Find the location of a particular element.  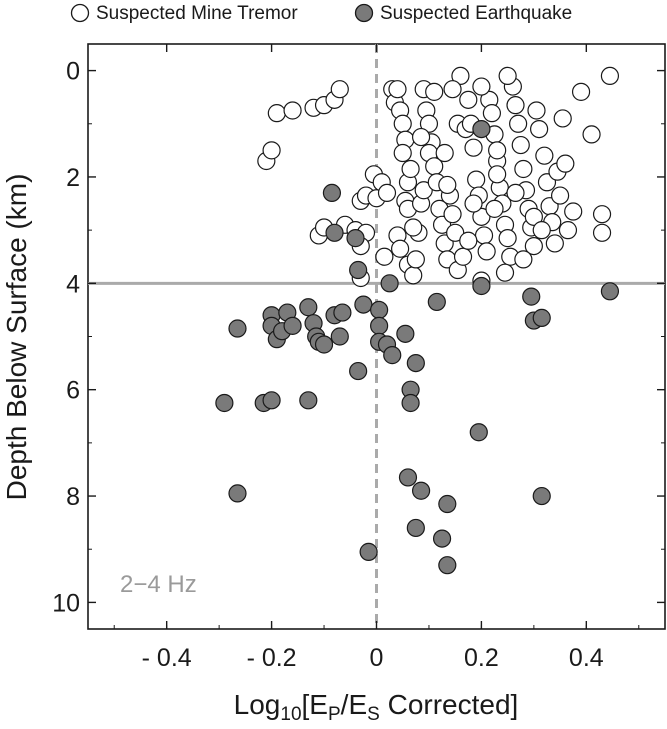

x-title-es-sub: S is located at coordinates (373, 714).